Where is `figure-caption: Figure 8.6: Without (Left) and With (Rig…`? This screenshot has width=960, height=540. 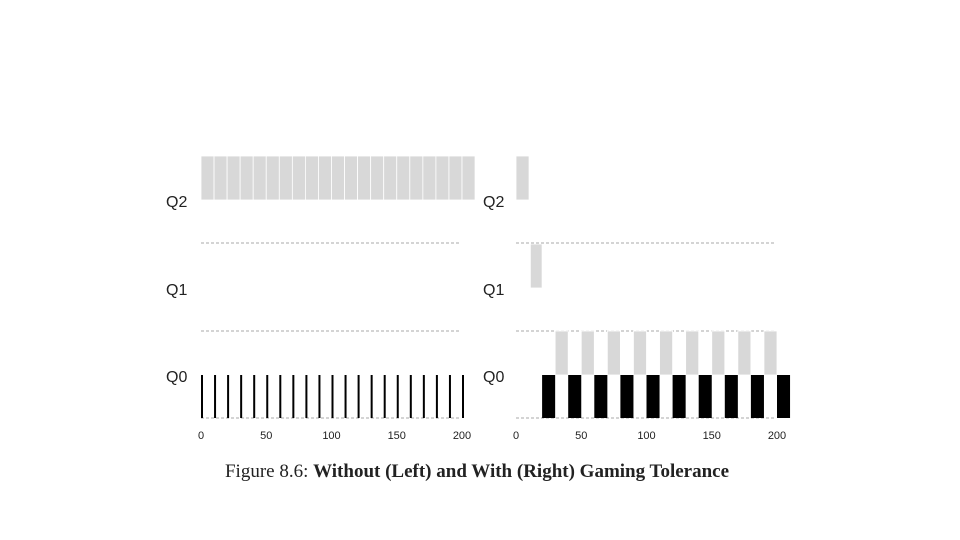
figure-caption: Figure 8.6: Without (Left) and With (Rig… is located at coordinates (477, 472).